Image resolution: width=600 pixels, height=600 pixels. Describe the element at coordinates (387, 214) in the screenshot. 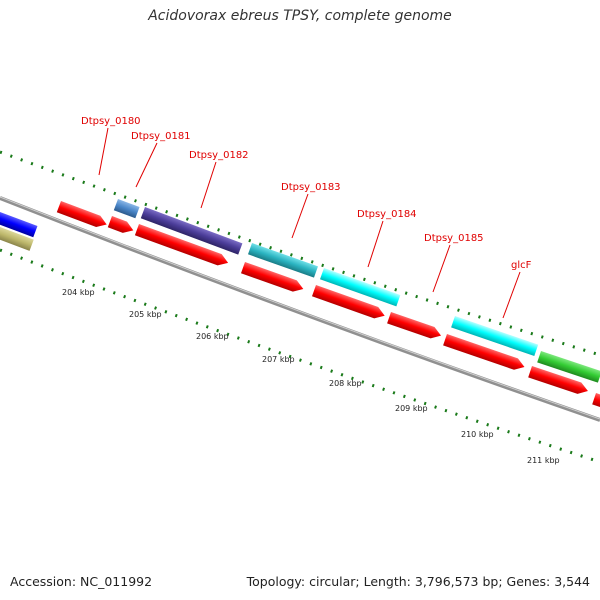

I see `gene-label-dtpsy-0184: Dtpsy_0184` at that location.